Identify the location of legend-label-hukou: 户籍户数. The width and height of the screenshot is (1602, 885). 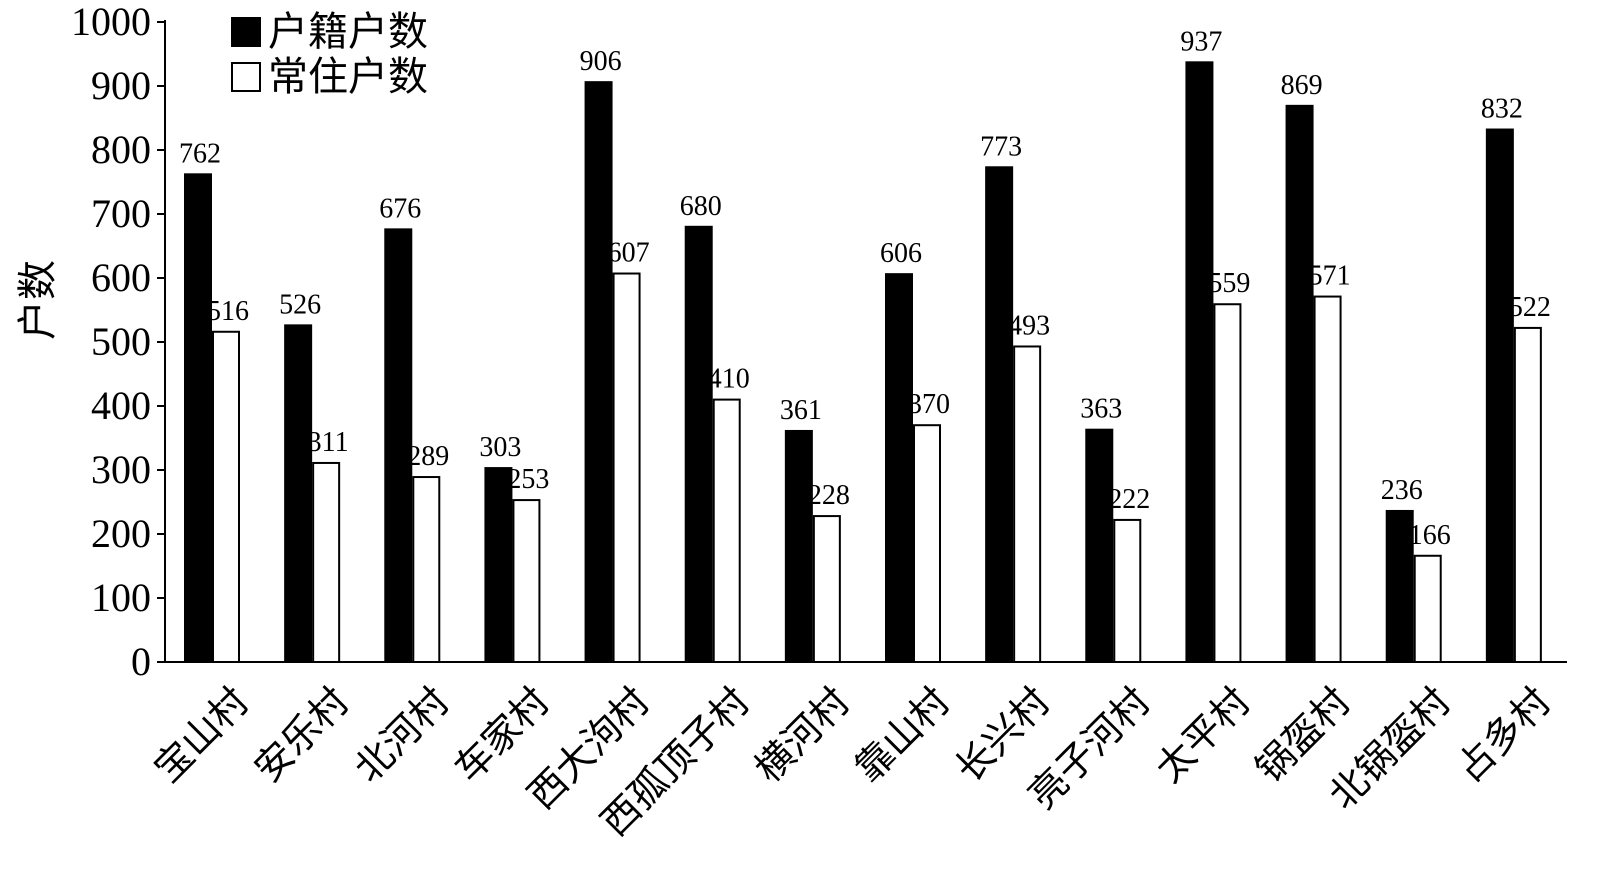
(348, 32).